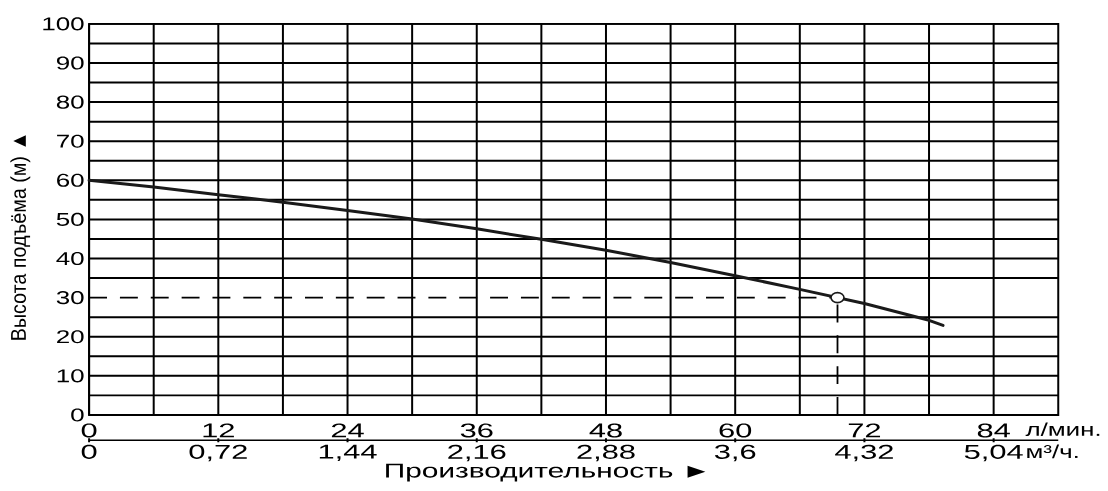  I want to click on x-tick-label: 12, so click(218, 430).